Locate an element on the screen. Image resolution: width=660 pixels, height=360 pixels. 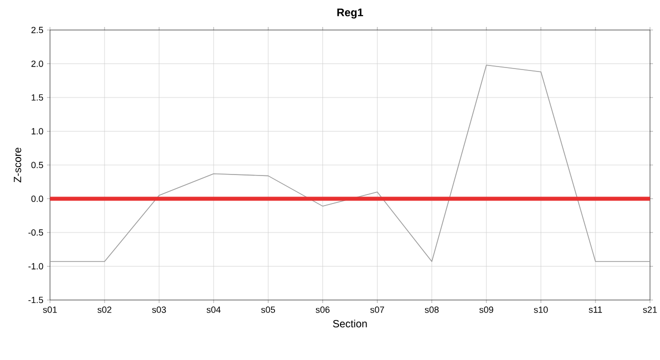
y-tick-label: 2.0 is located at coordinates (37, 63).